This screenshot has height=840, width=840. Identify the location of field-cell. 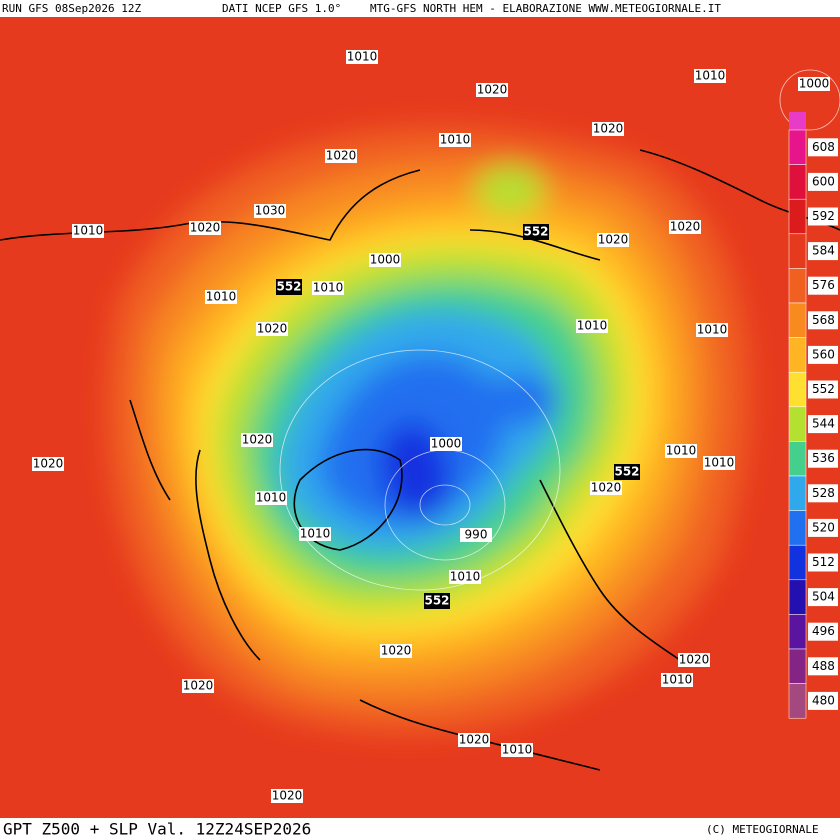
(510, 190).